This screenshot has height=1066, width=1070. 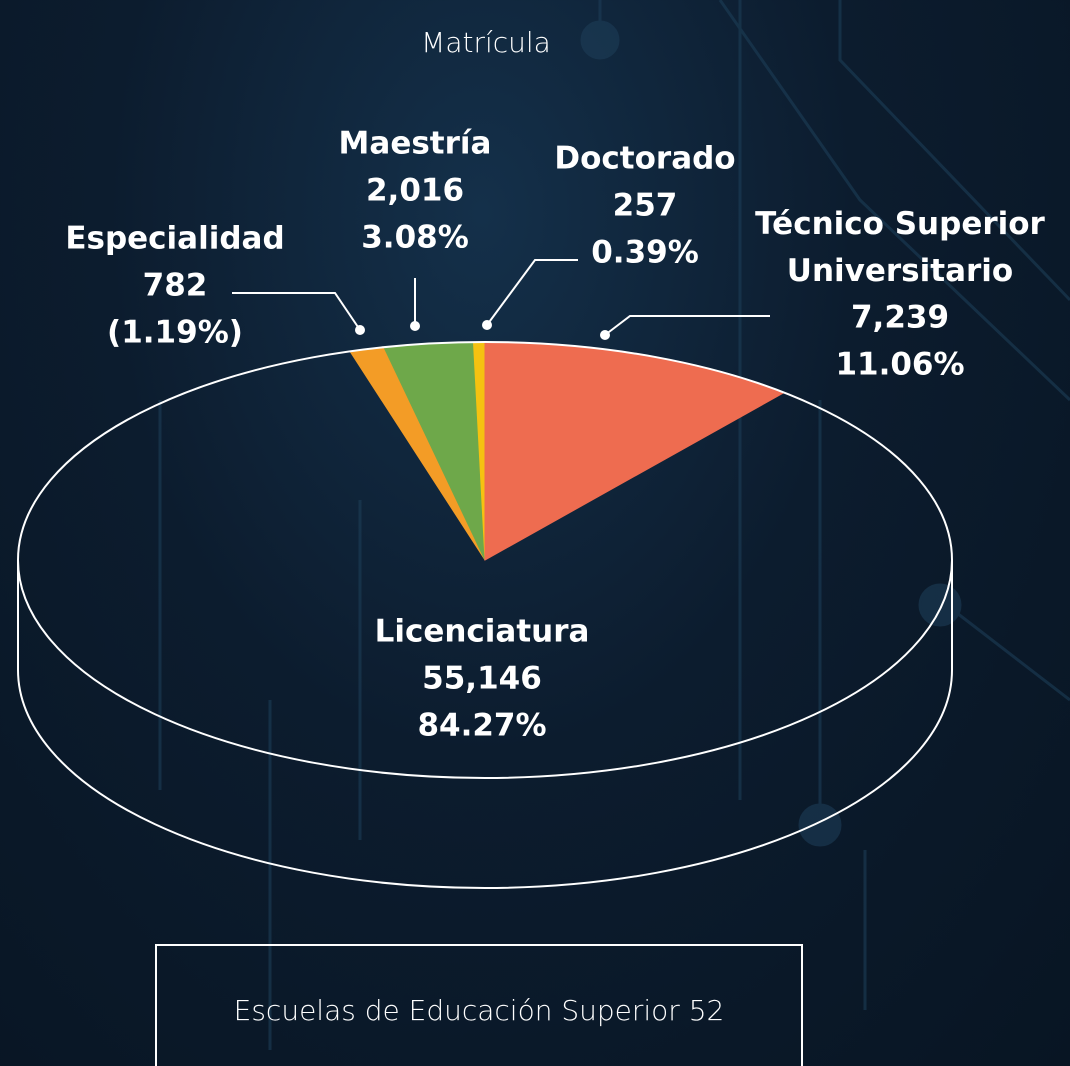 I want to click on percent-label: (1.19%), so click(x=175, y=333).